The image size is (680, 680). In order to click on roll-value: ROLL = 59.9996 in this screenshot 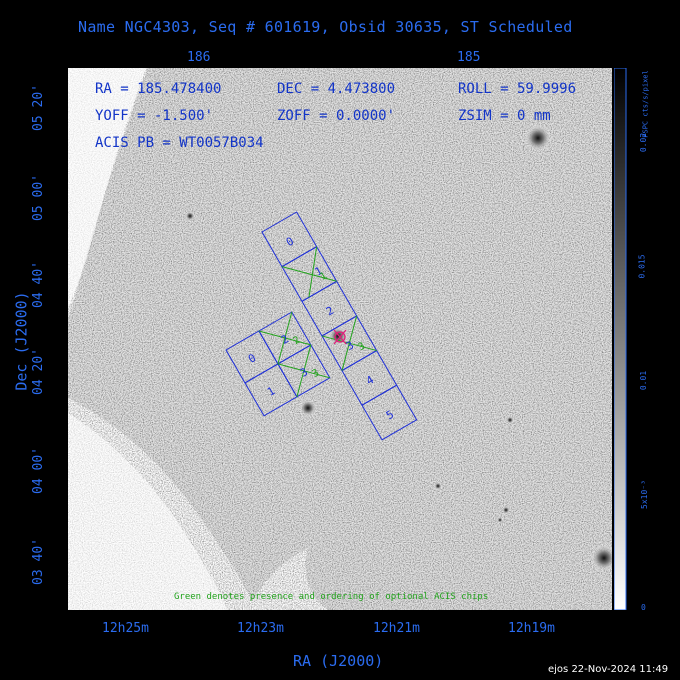, I will do `click(517, 89)`.